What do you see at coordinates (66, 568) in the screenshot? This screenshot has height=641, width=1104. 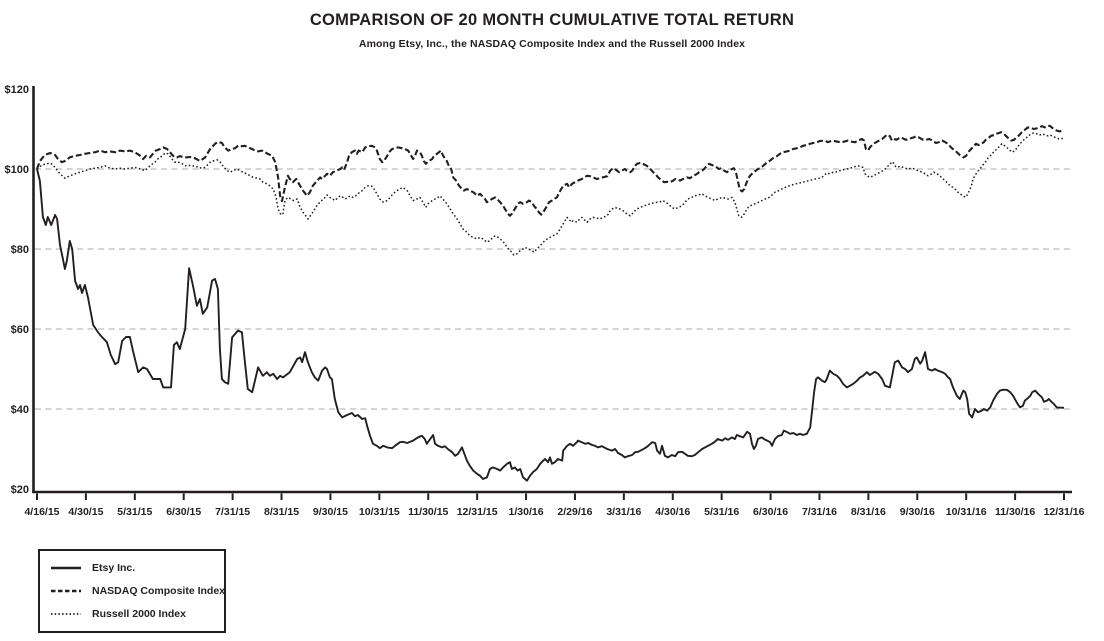 I see `solid-line-icon` at bounding box center [66, 568].